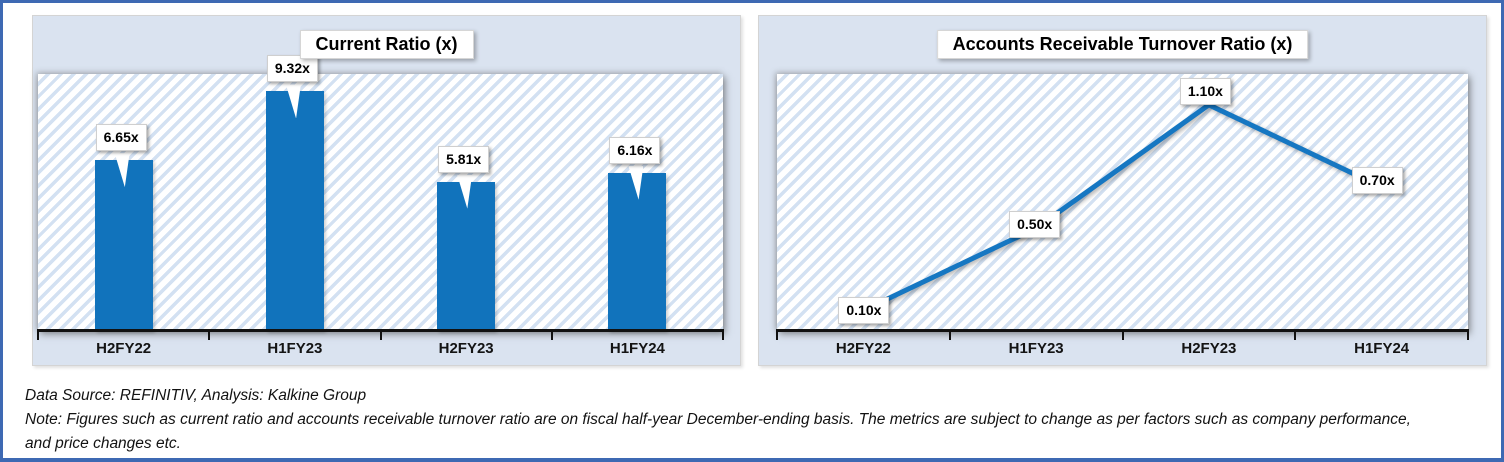 The image size is (1504, 462). I want to click on data-label-h1fy24: 6.16x, so click(635, 150).